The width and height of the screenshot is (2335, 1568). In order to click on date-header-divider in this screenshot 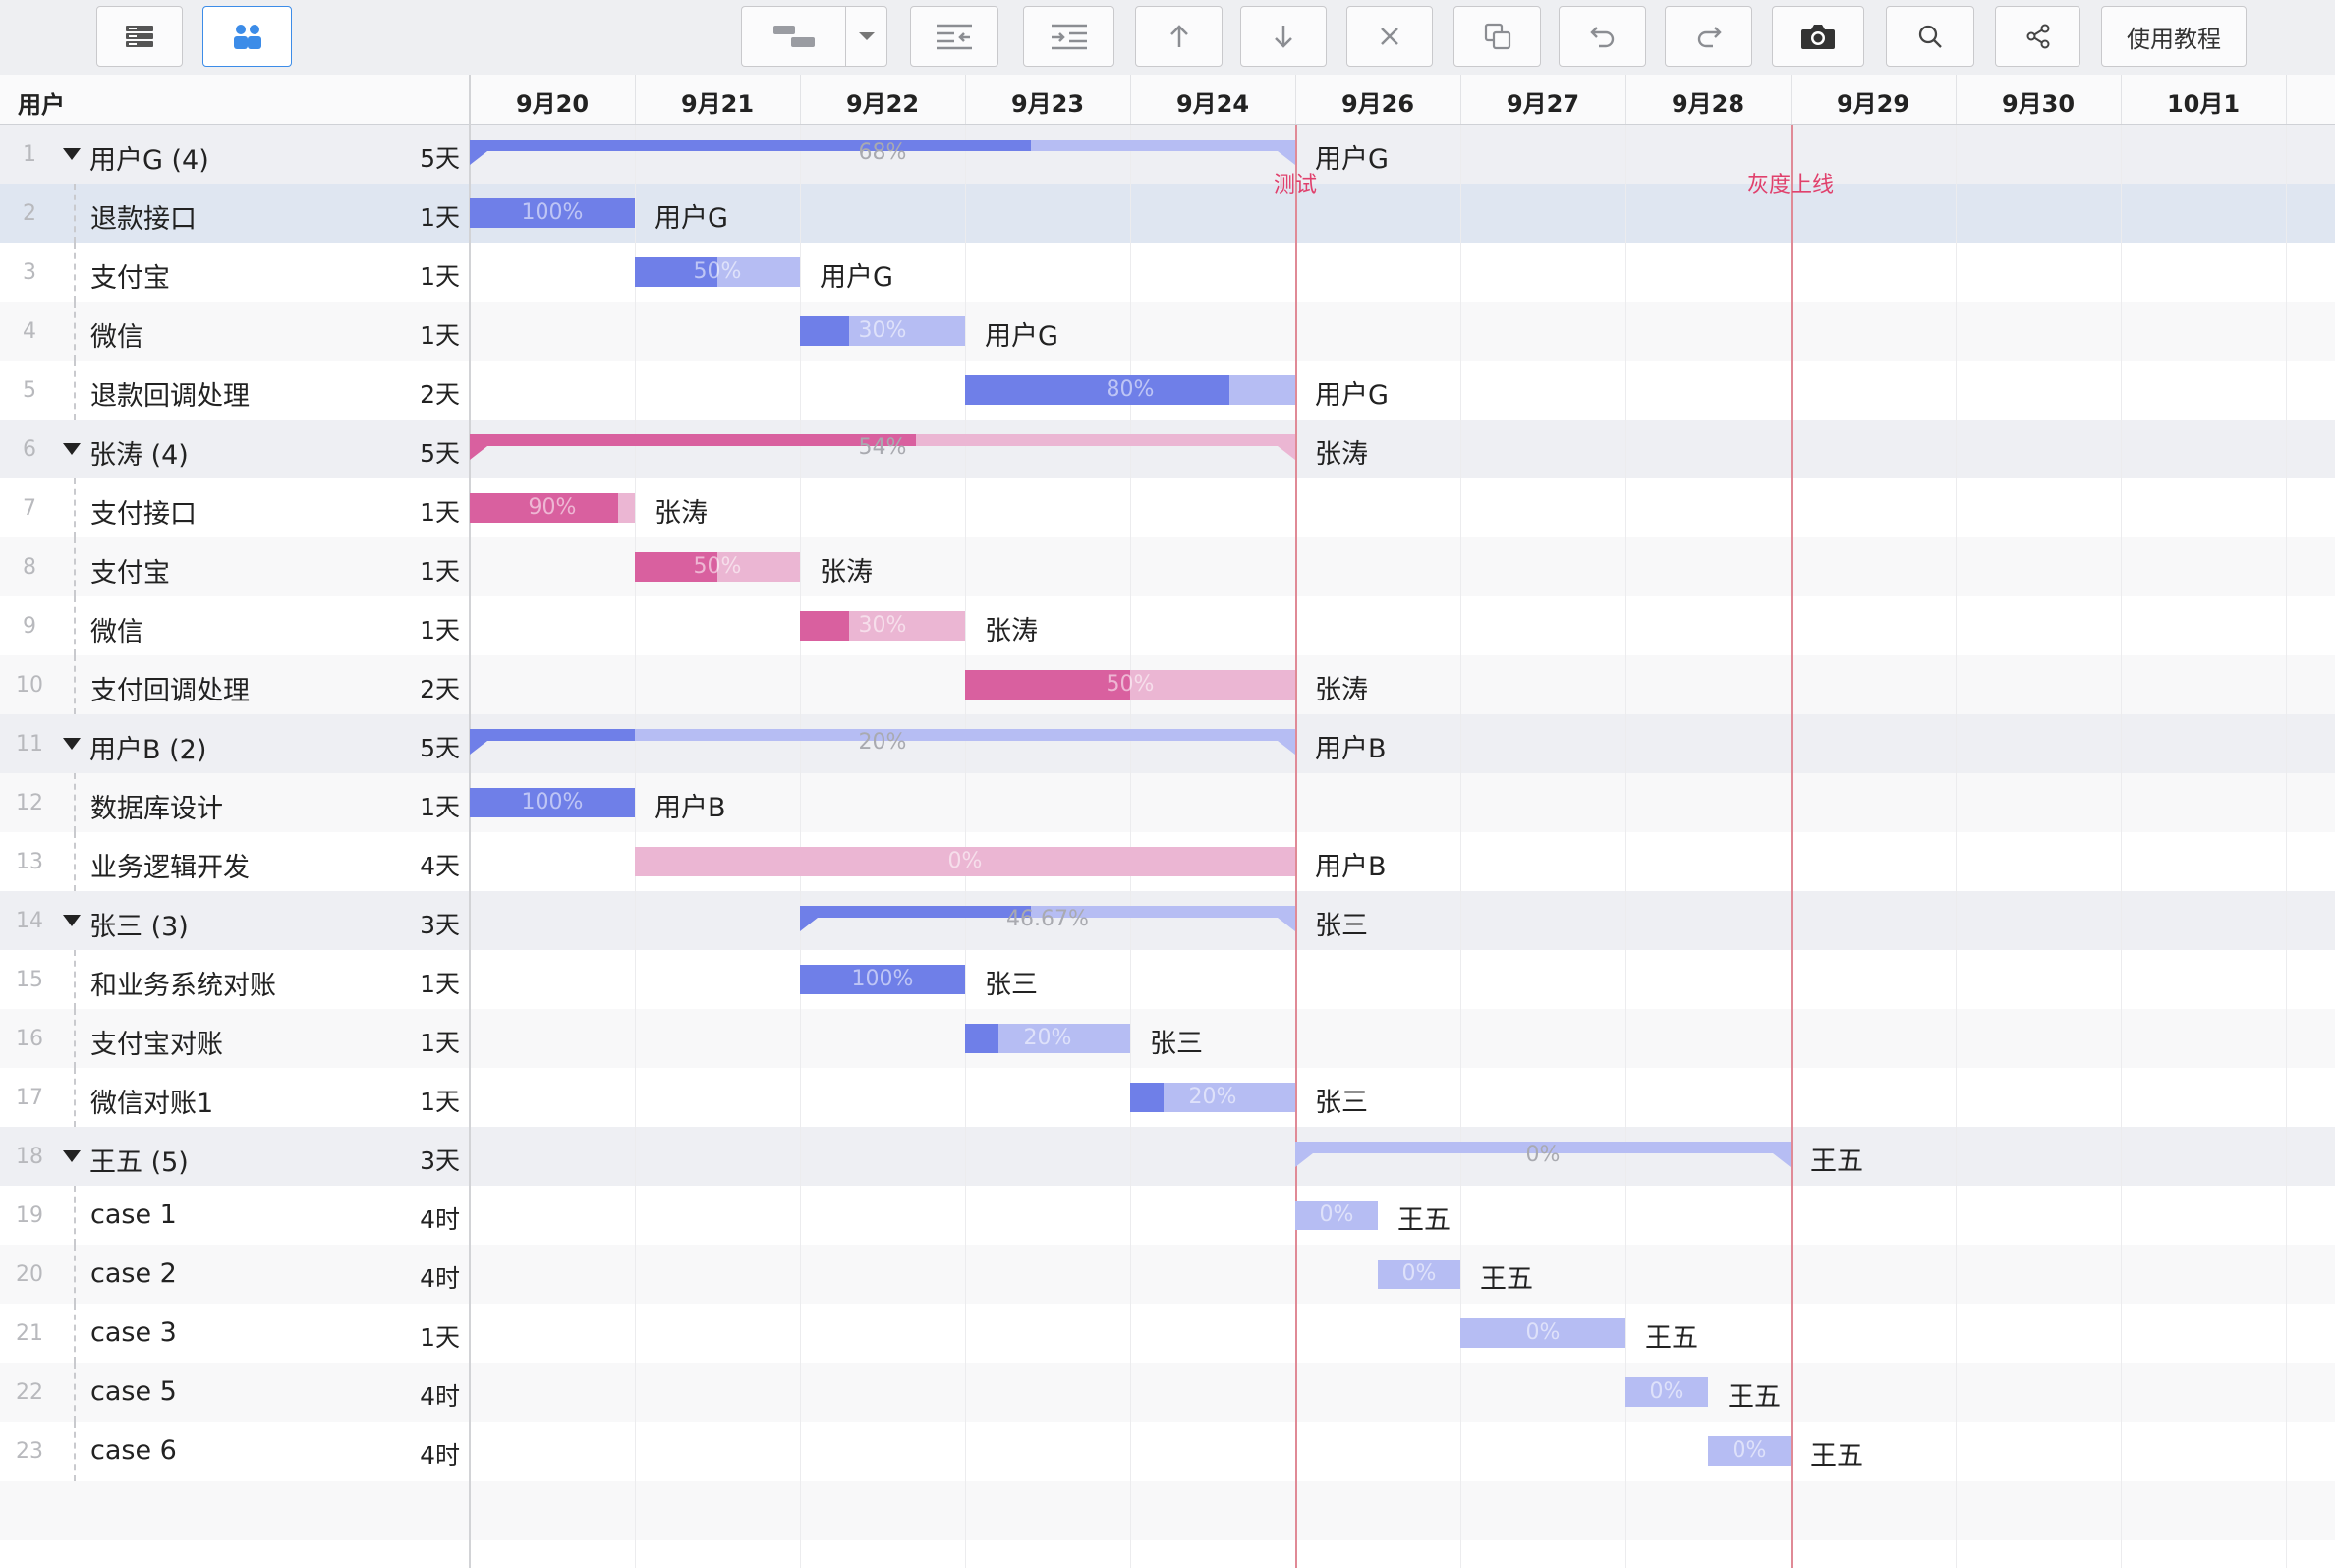, I will do `click(2121, 99)`.